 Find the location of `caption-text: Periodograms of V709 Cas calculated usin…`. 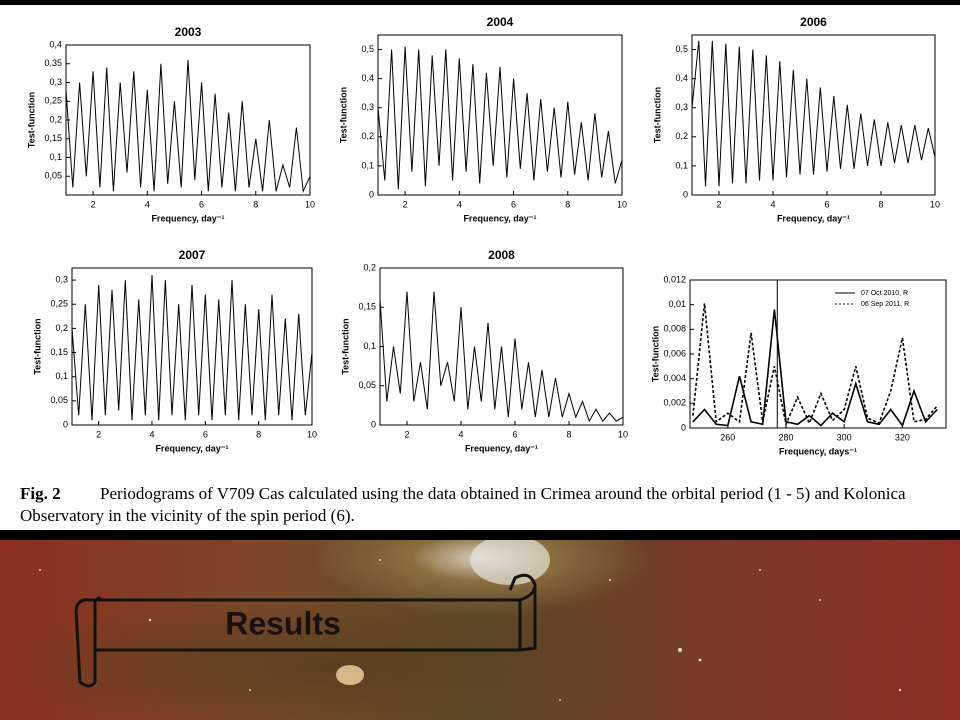

caption-text: Periodograms of V709 Cas calculated usin… is located at coordinates (463, 504).